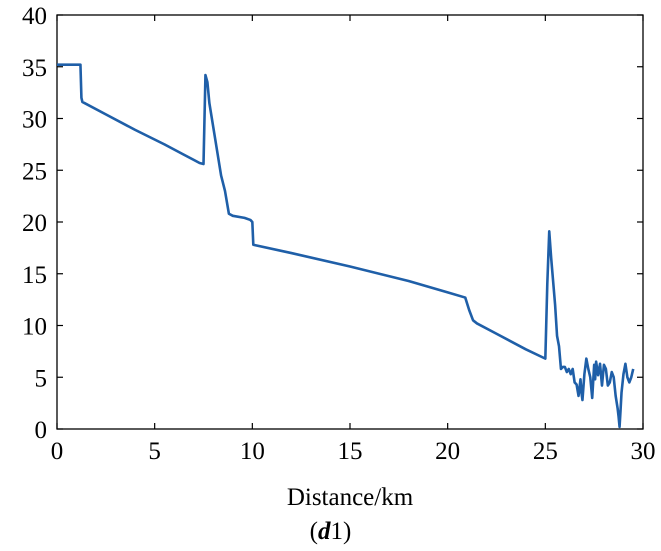 The image size is (661, 551). What do you see at coordinates (34, 171) in the screenshot?
I see `y-tick-label: 25` at bounding box center [34, 171].